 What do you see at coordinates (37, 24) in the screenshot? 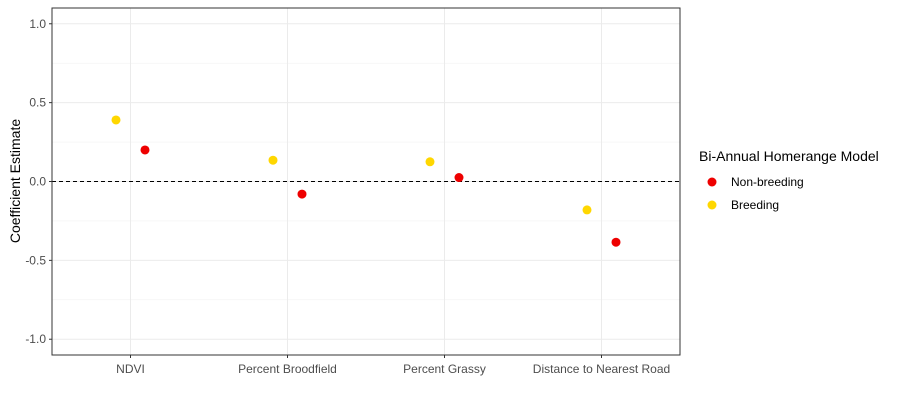
I see `y-tick-label: 1.0` at bounding box center [37, 24].